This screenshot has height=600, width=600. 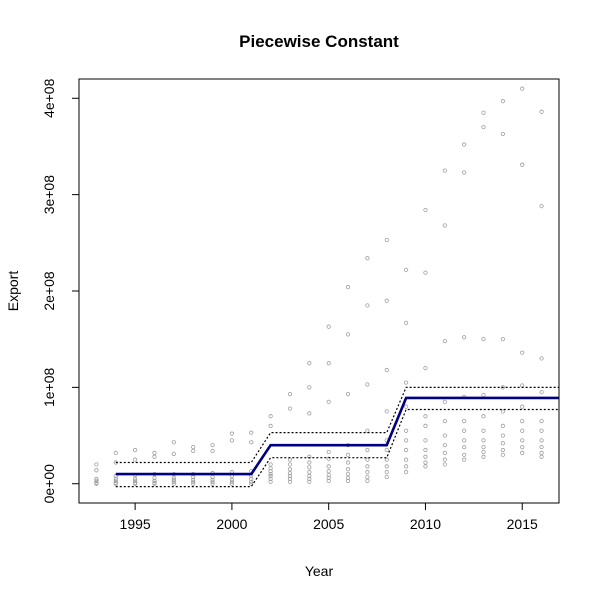 I want to click on upper-confidence-band, so click(x=337, y=425).